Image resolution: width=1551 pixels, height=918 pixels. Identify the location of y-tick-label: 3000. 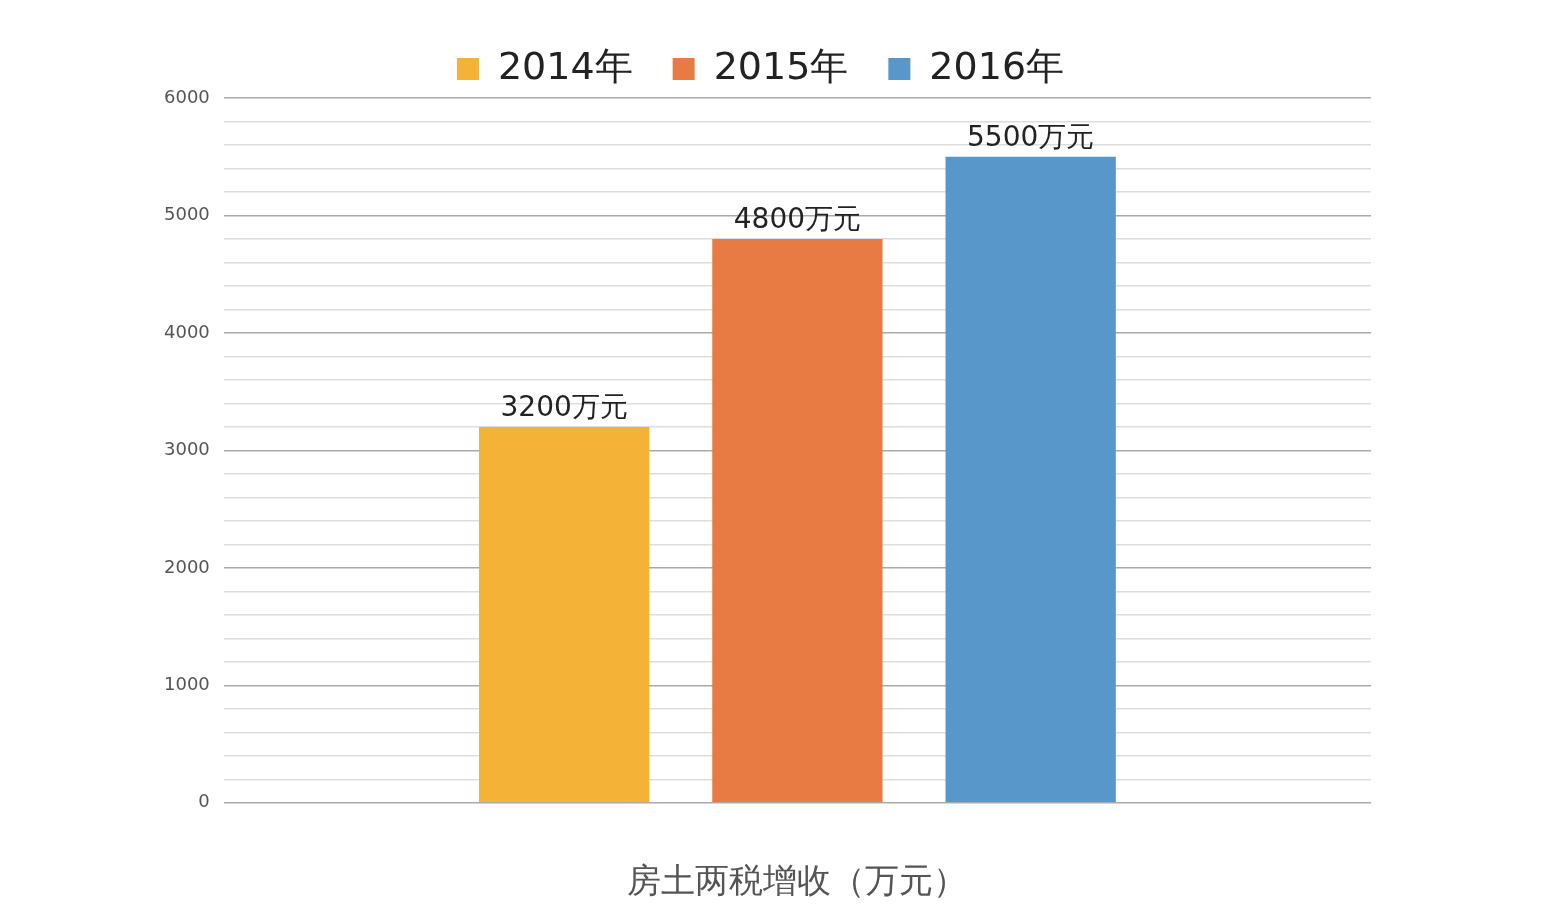
(187, 449).